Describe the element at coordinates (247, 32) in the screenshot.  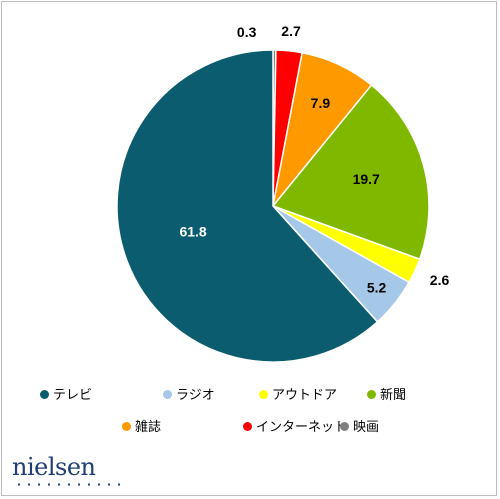
I see `data-label: 0.3` at that location.